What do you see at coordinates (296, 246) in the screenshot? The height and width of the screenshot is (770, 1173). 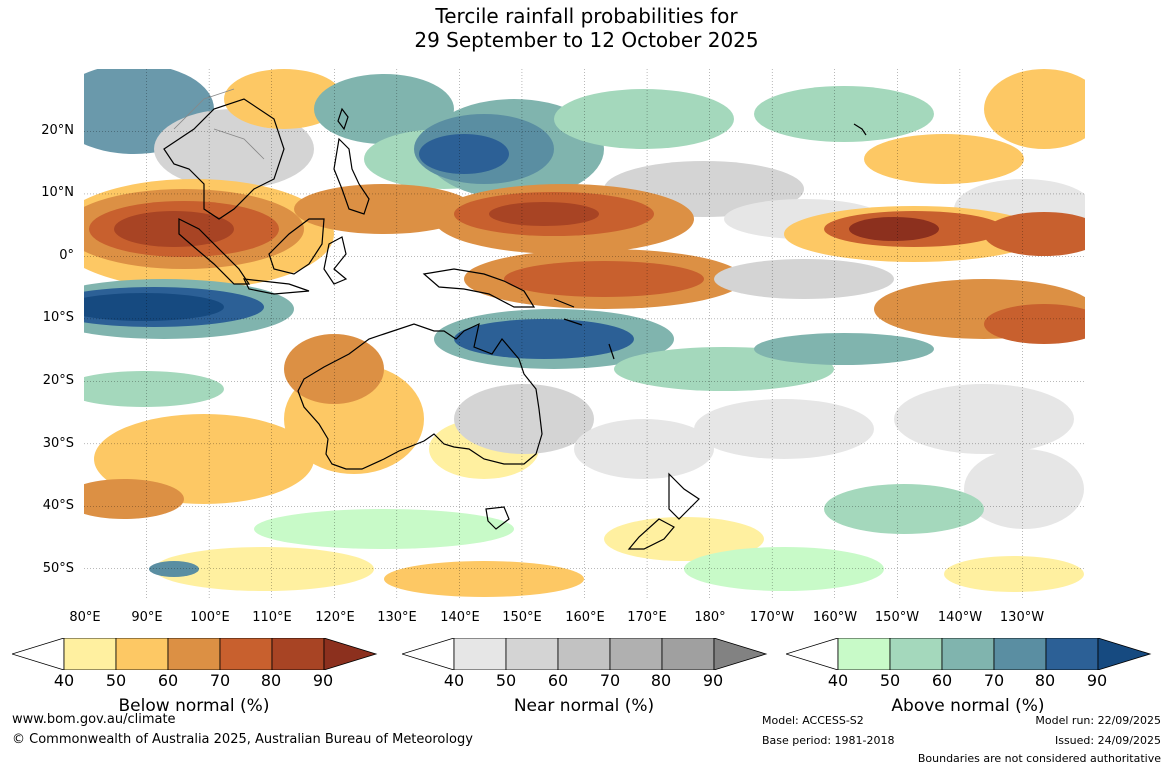 I see `borneo-coastline` at bounding box center [296, 246].